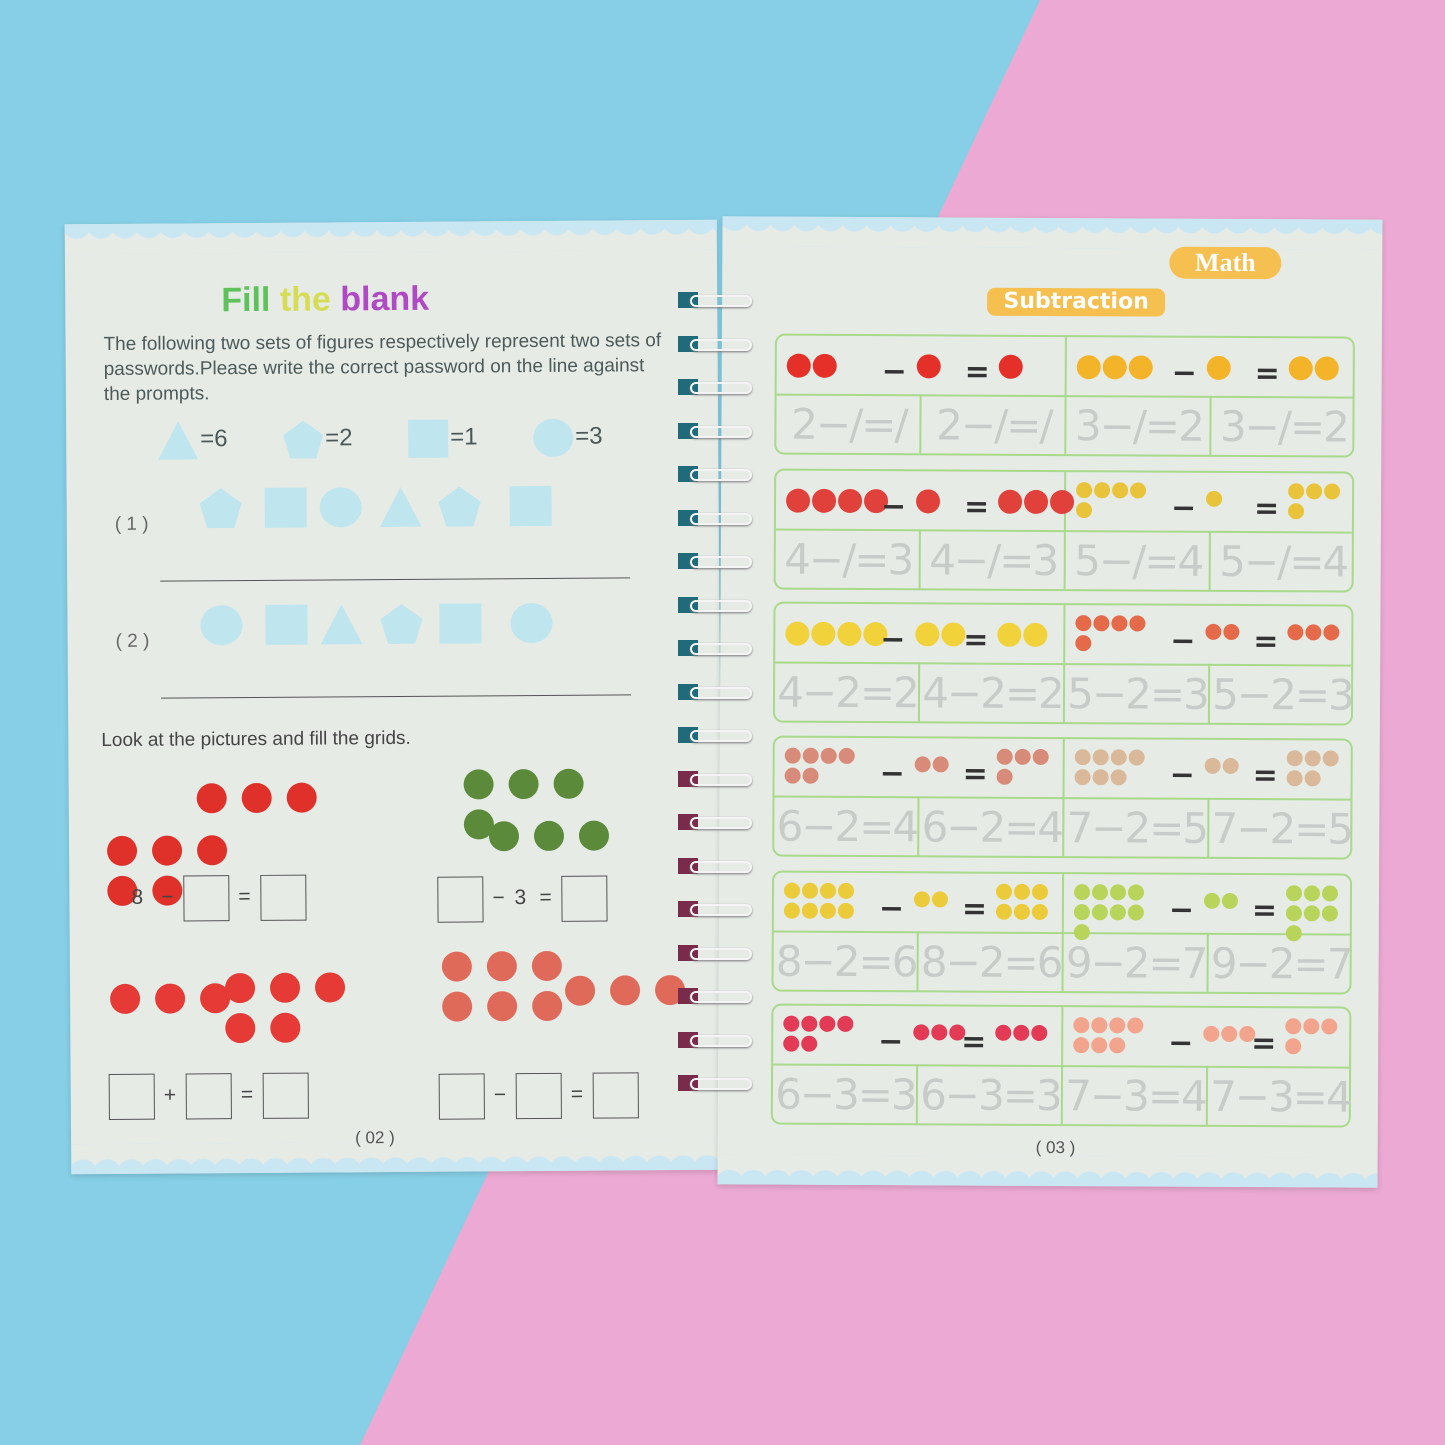 The height and width of the screenshot is (1445, 1445). Describe the element at coordinates (137, 897) in the screenshot. I see `number: 8` at that location.